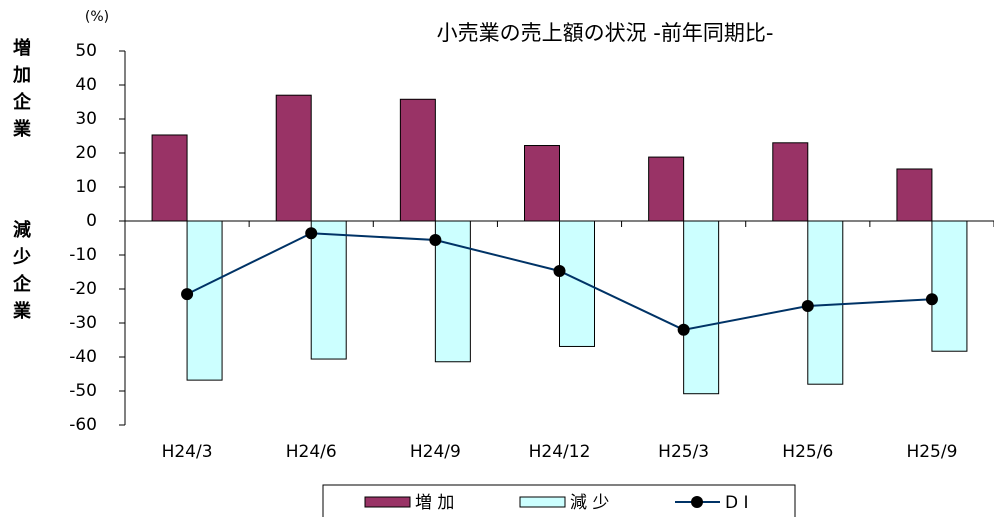  Describe the element at coordinates (86, 51) in the screenshot. I see `y-tick-label: 50` at that location.